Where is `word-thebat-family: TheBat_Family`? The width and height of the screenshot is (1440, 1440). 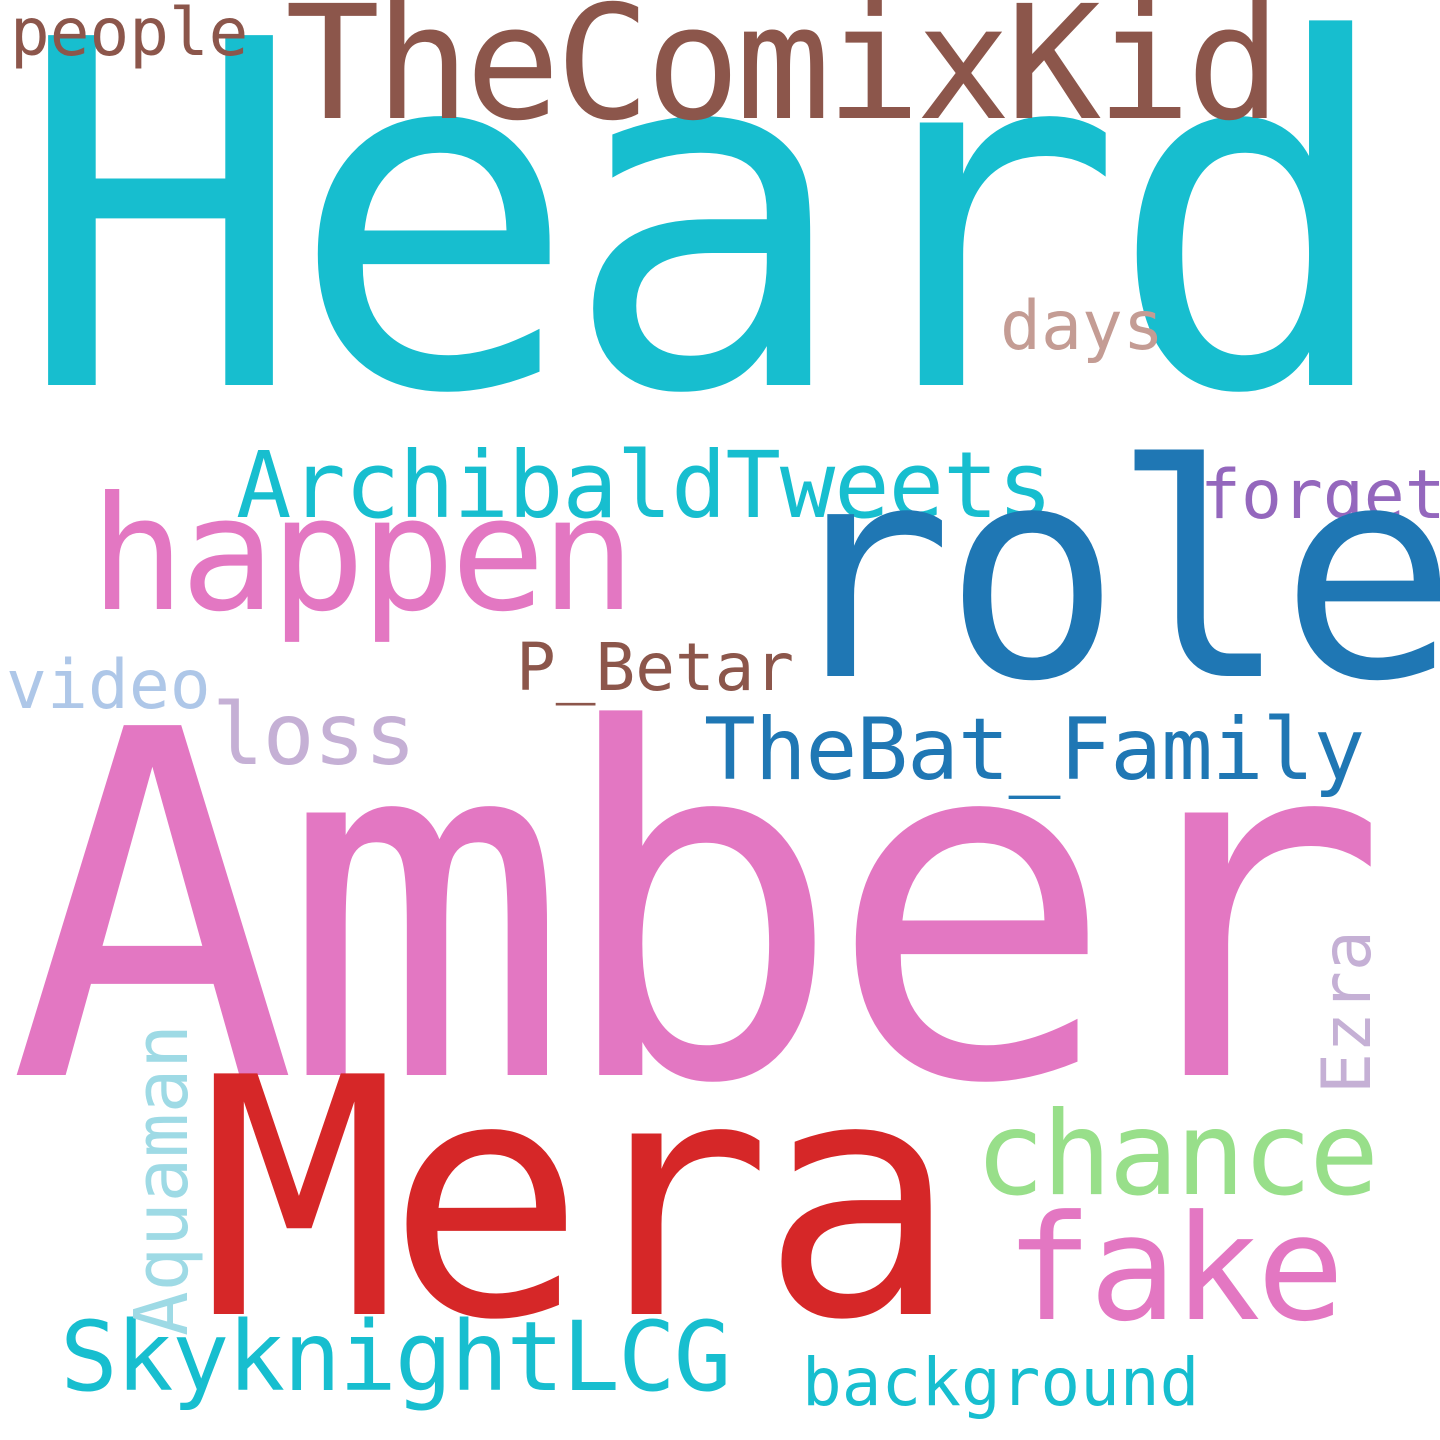
word-thebat-family: TheBat_Family is located at coordinates (1034, 750).